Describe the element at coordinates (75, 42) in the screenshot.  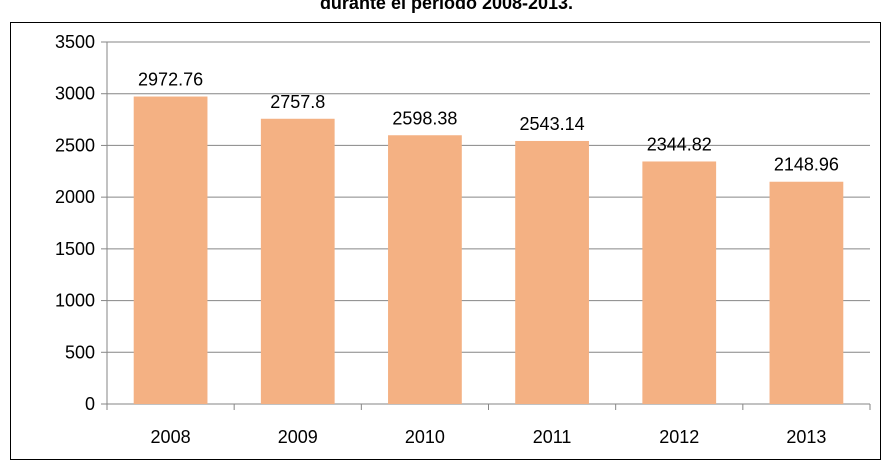
I see `y-tick-label: 3500` at that location.